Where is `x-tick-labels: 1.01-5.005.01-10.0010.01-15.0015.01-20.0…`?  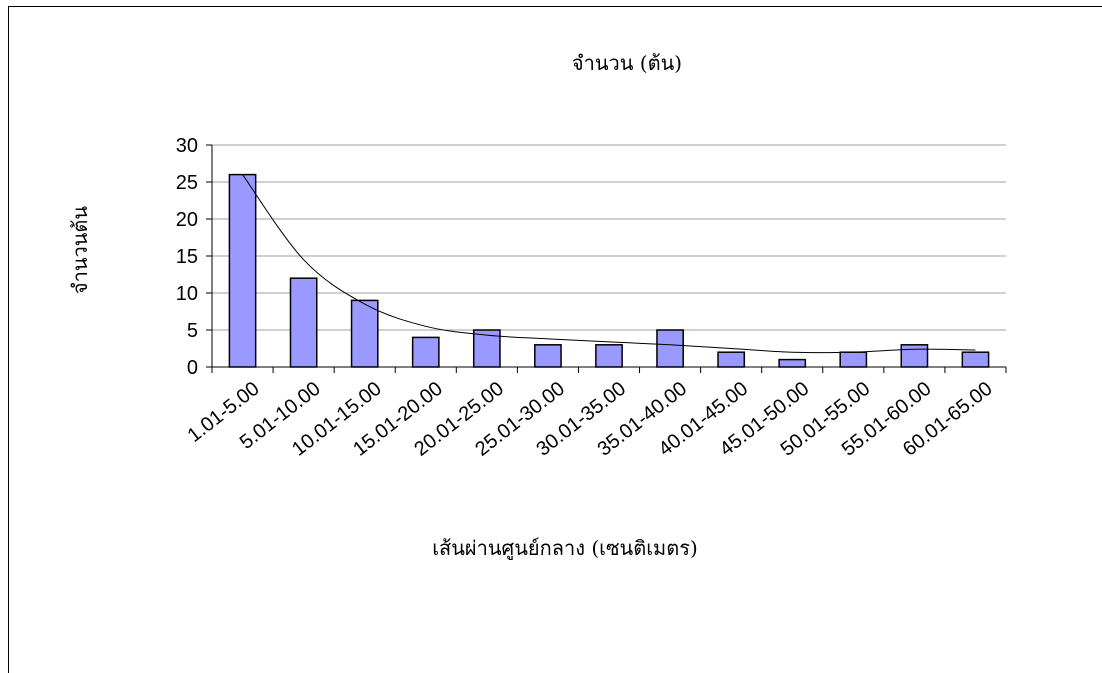 x-tick-labels: 1.01-5.005.01-10.0010.01-15.0015.01-20.0… is located at coordinates (589, 419).